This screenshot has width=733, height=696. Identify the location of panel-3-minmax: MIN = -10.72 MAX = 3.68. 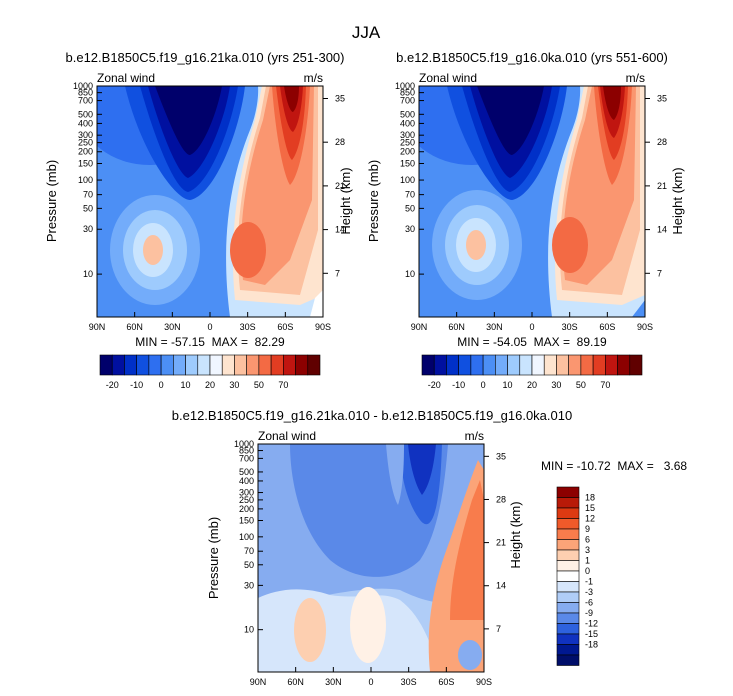
(614, 466).